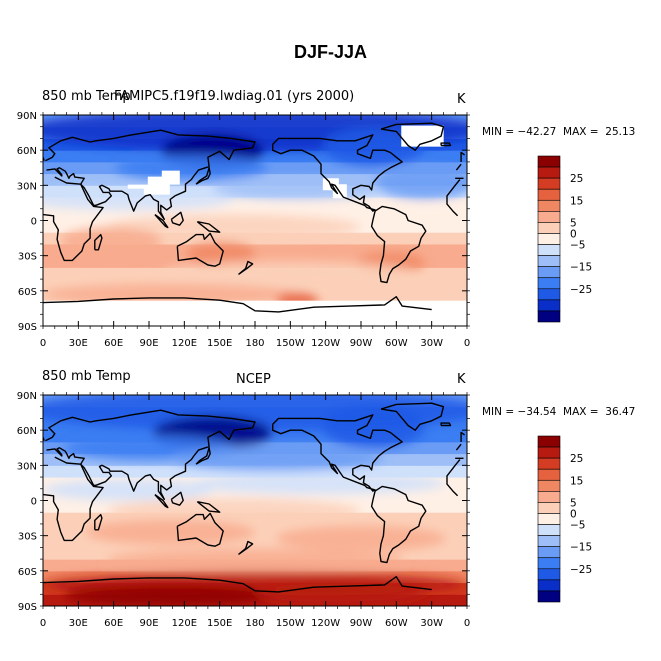 The image size is (661, 661). Describe the element at coordinates (558, 412) in the screenshot. I see `panel2-minmax: MIN = −34.54 MAX = 36.47` at that location.